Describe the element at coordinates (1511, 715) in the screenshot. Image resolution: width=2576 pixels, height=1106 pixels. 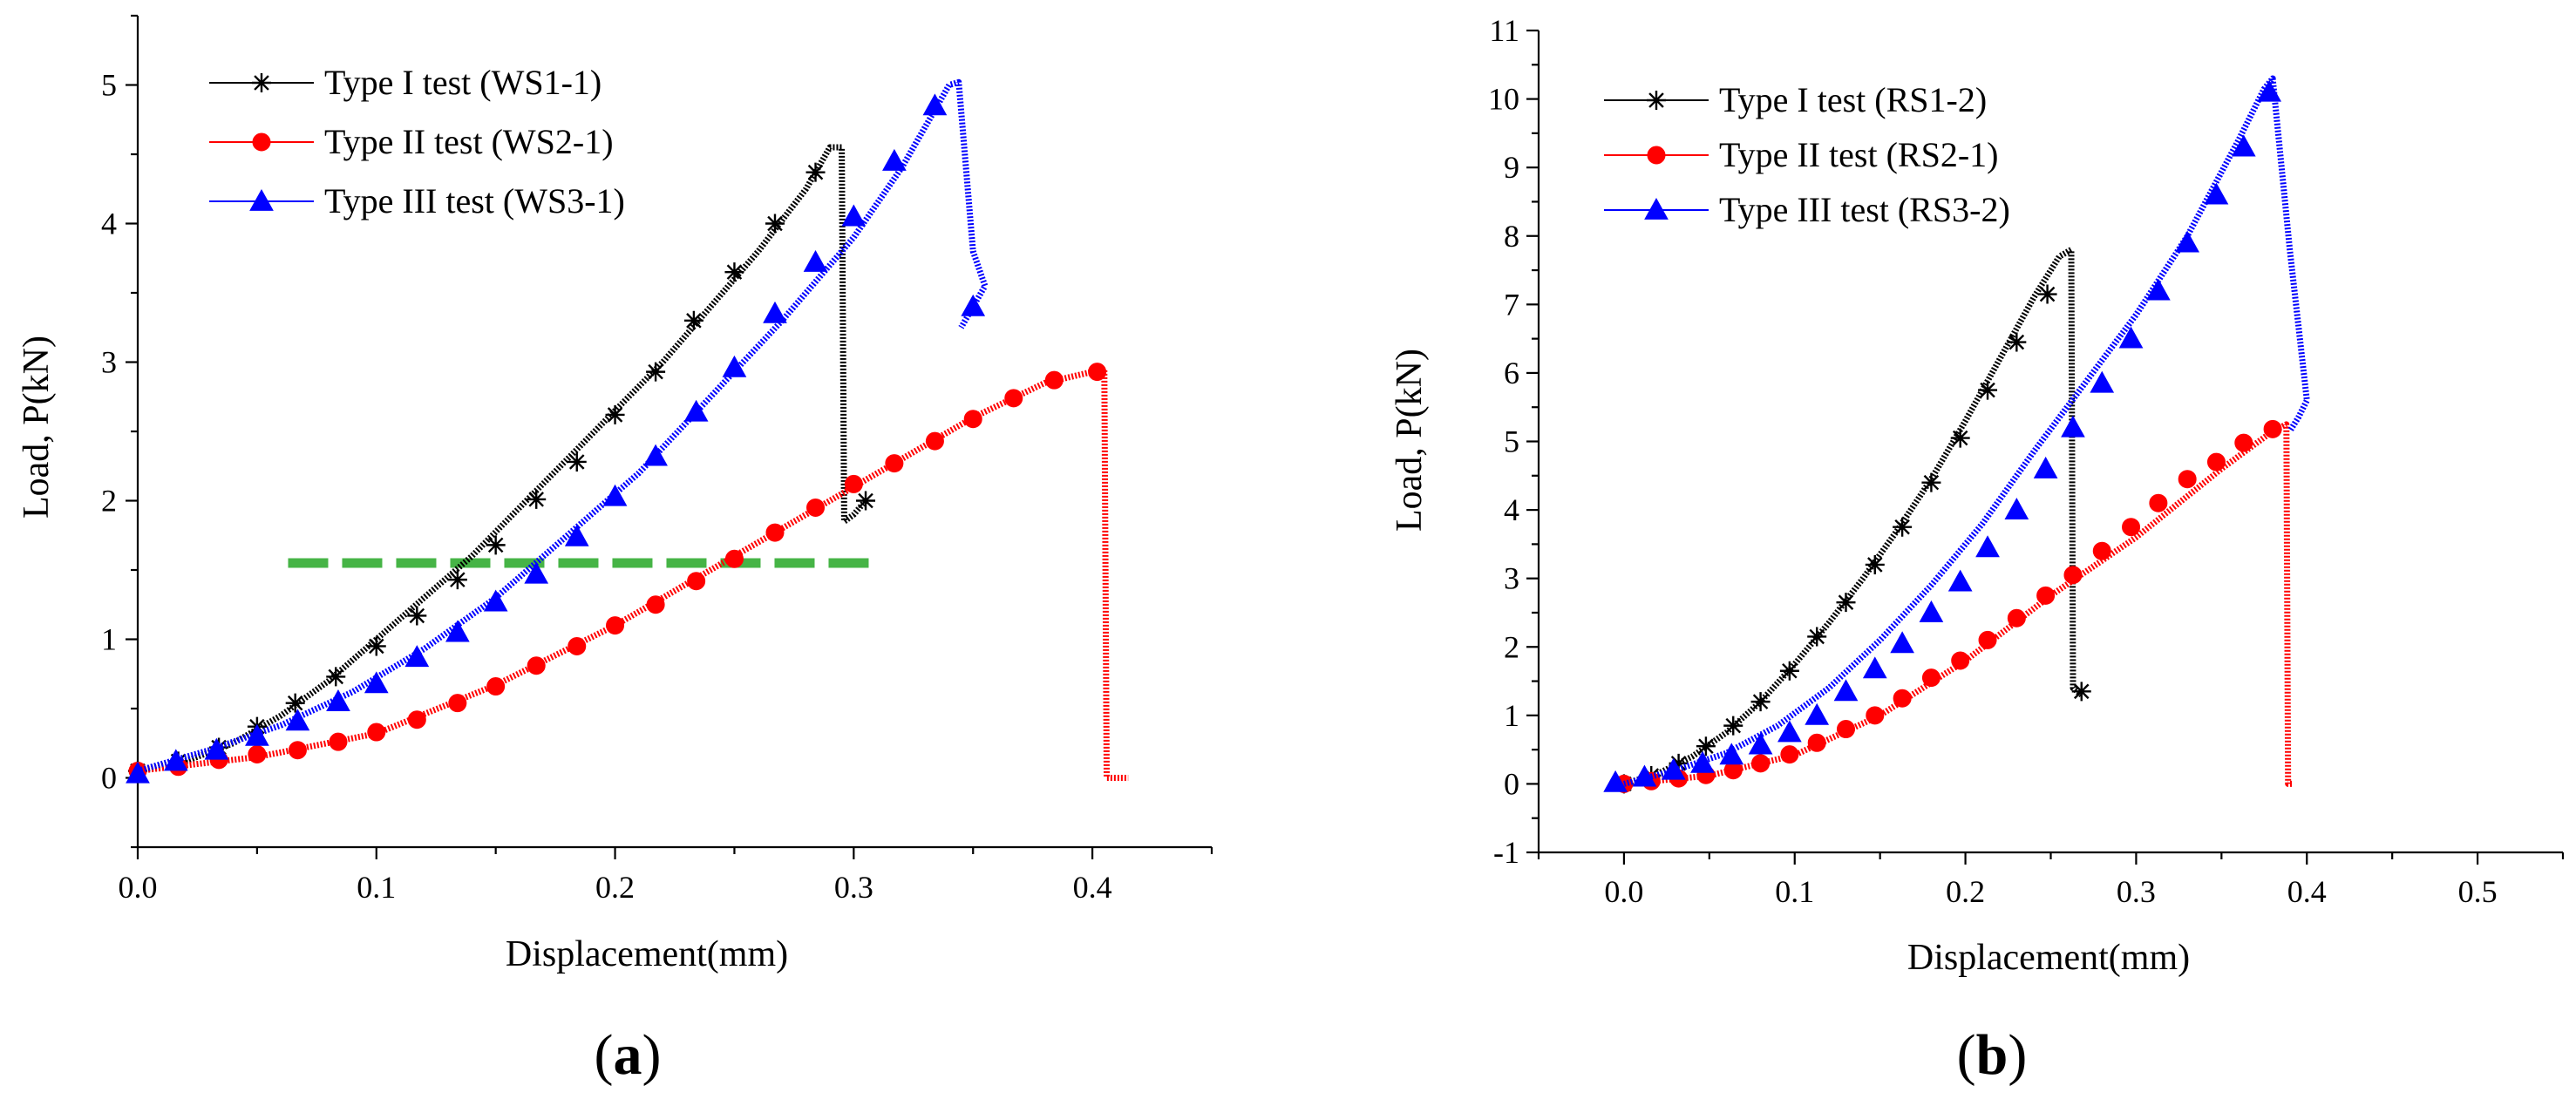
I see `y-tick-label-b: 1` at that location.